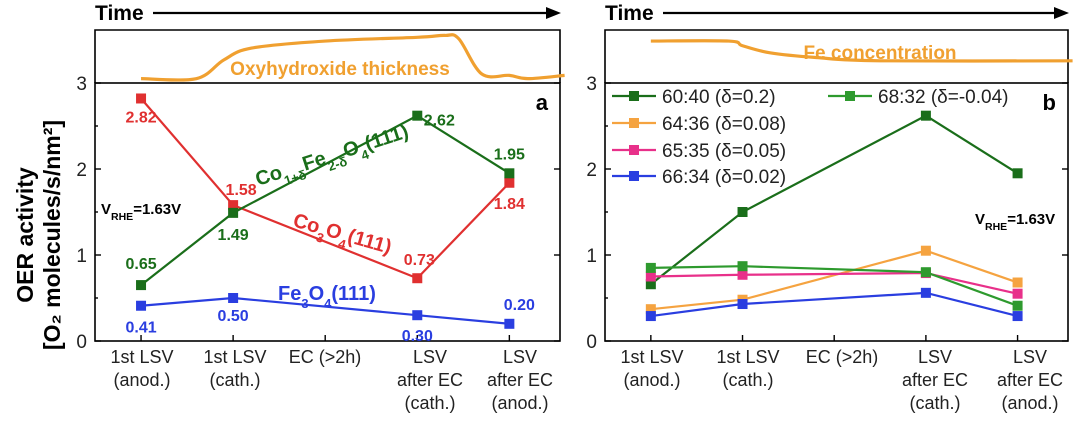 The width and height of the screenshot is (1080, 428). I want to click on series-label-co3o4-part: O, so click(333, 231).